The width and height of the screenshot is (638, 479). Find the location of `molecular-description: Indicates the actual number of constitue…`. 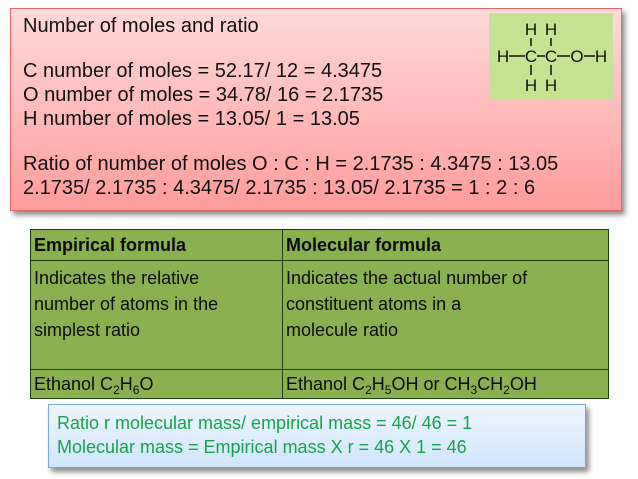

molecular-description: Indicates the actual number of constitue… is located at coordinates (445, 315).